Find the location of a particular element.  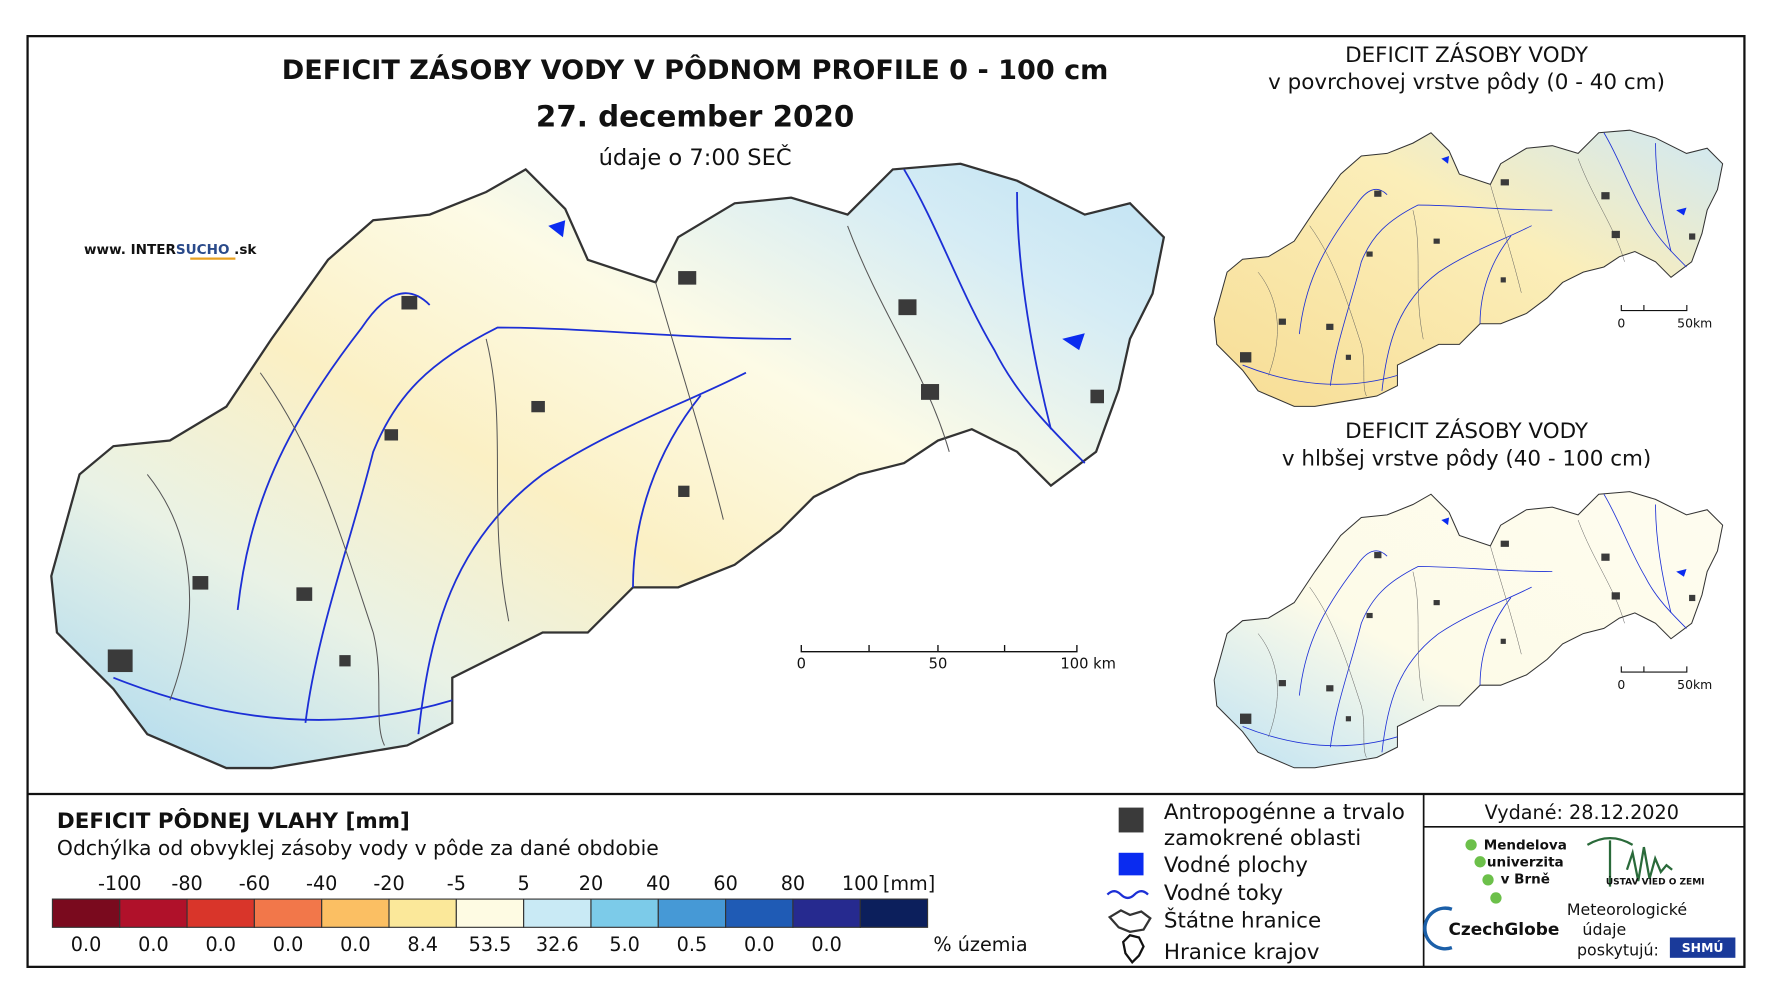

issued-date: Vydané: 28.12.2020 is located at coordinates (1582, 812).